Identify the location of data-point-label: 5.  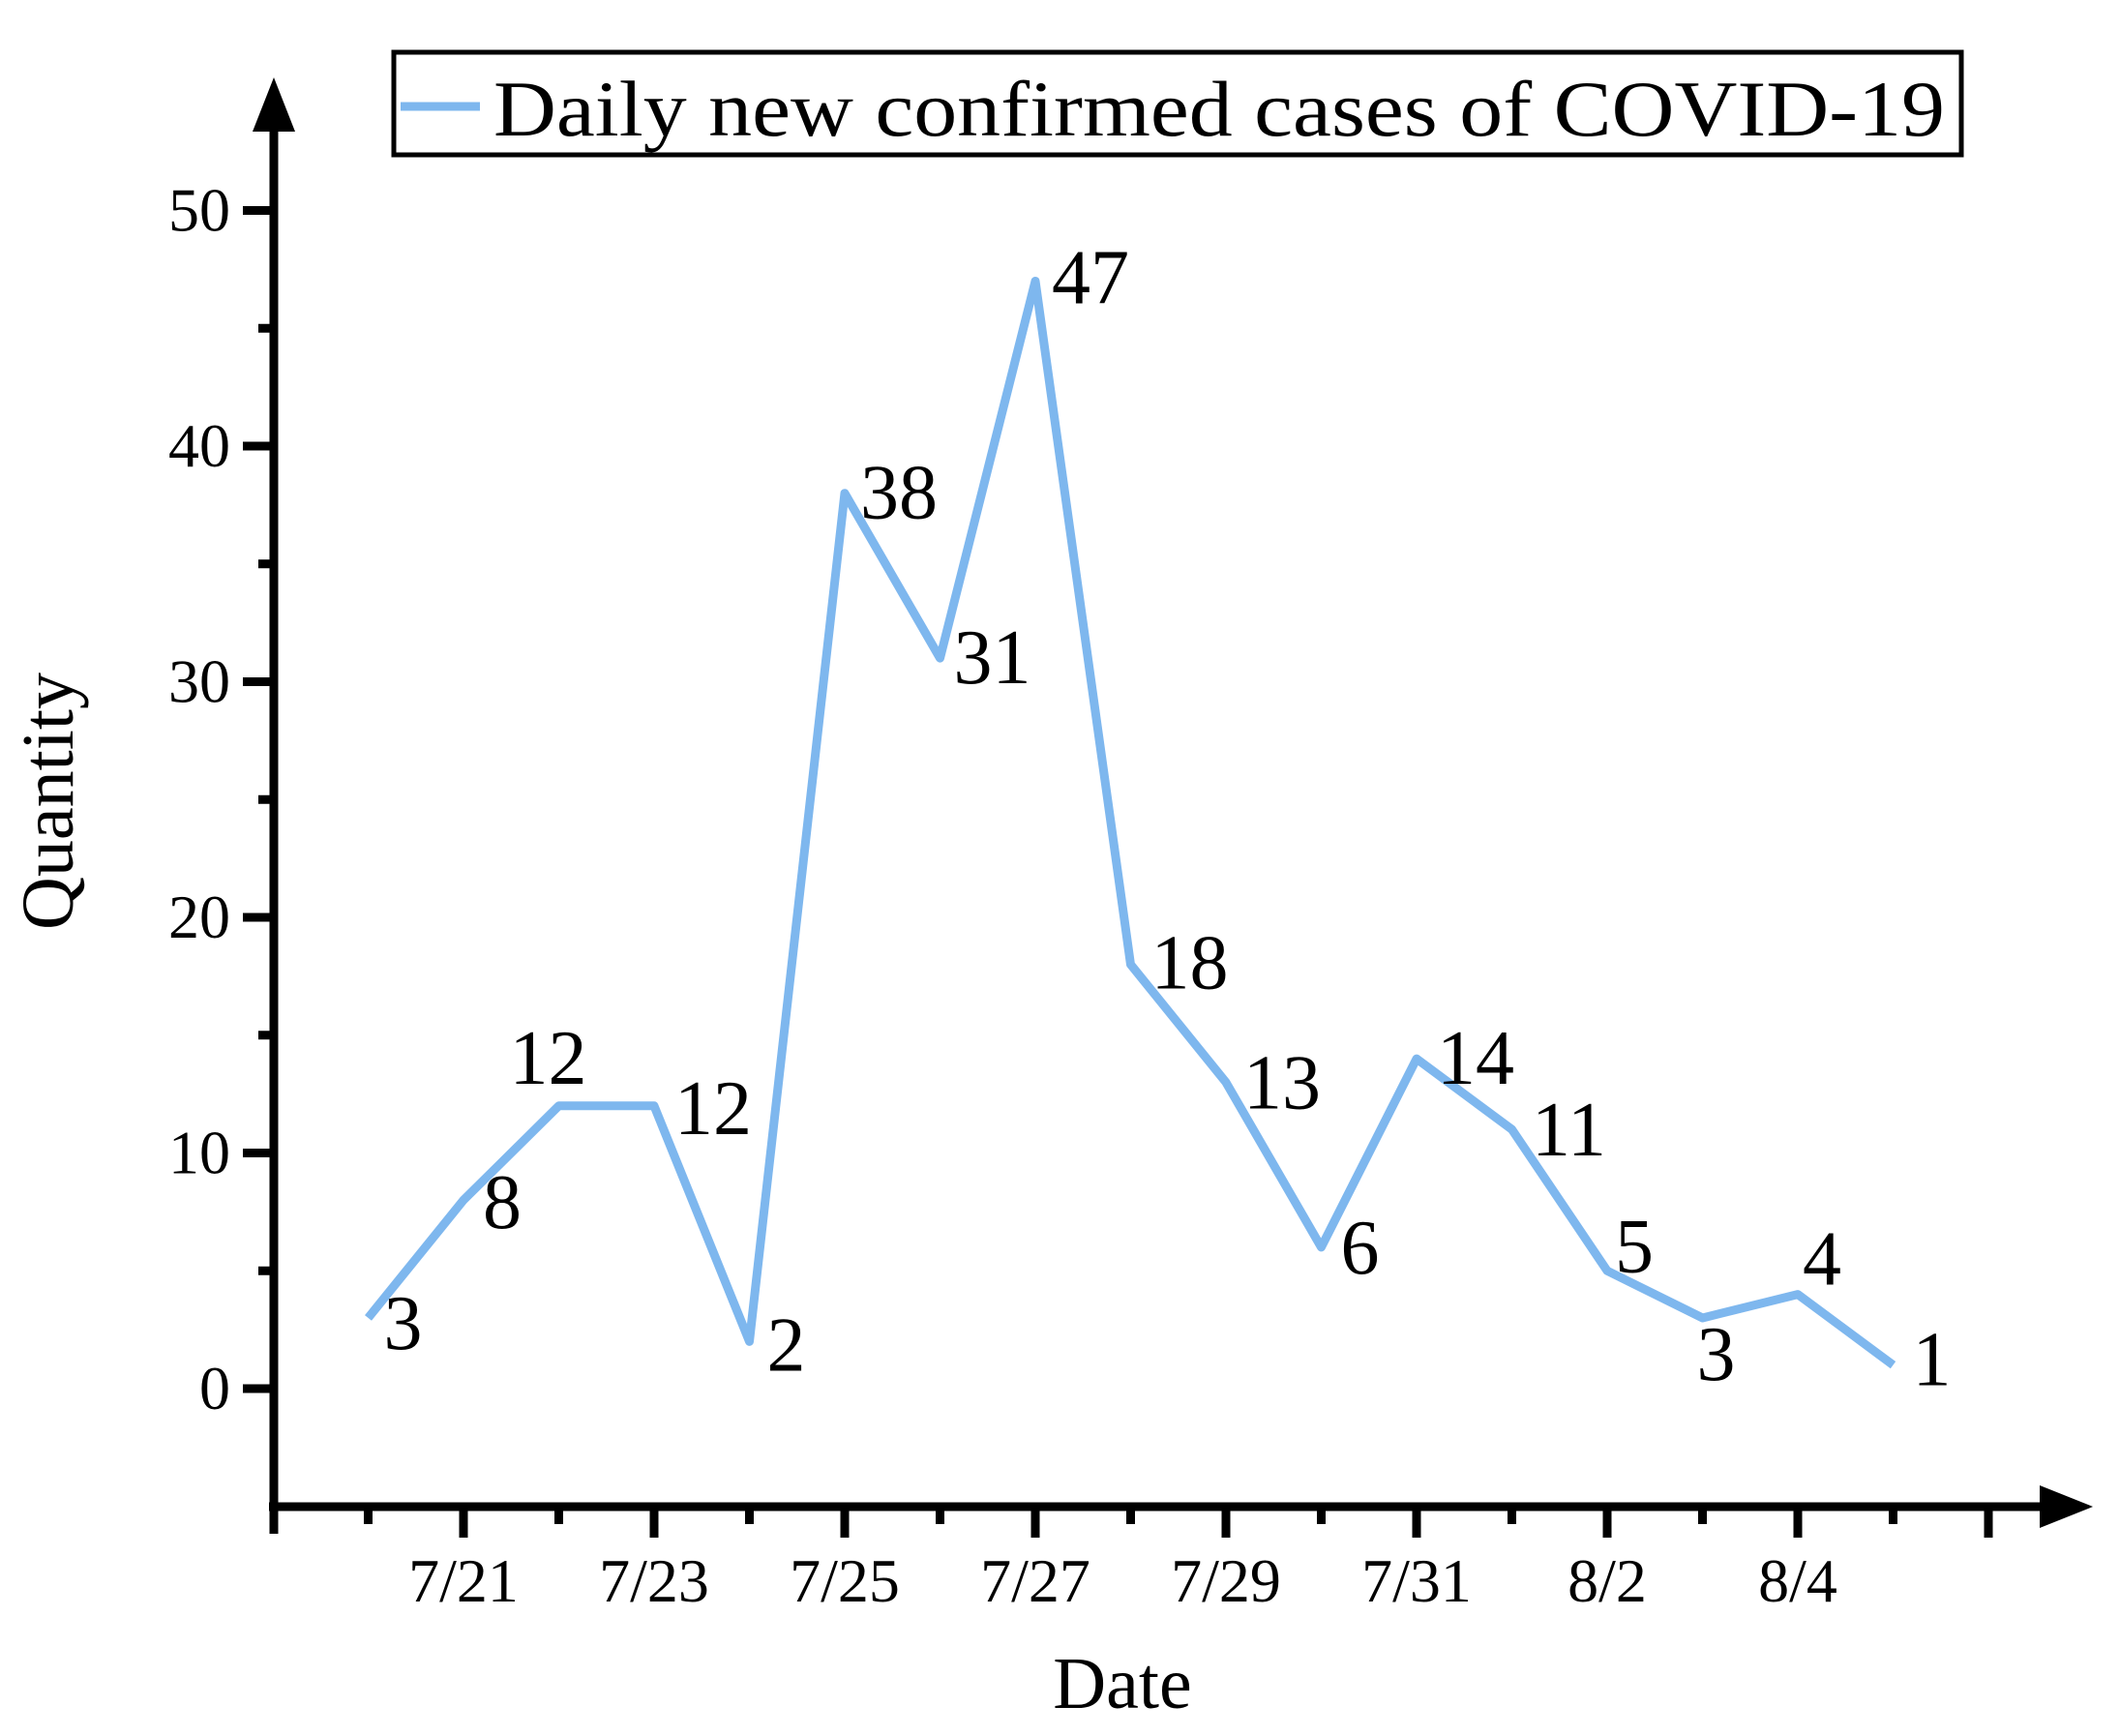
(1634, 1246).